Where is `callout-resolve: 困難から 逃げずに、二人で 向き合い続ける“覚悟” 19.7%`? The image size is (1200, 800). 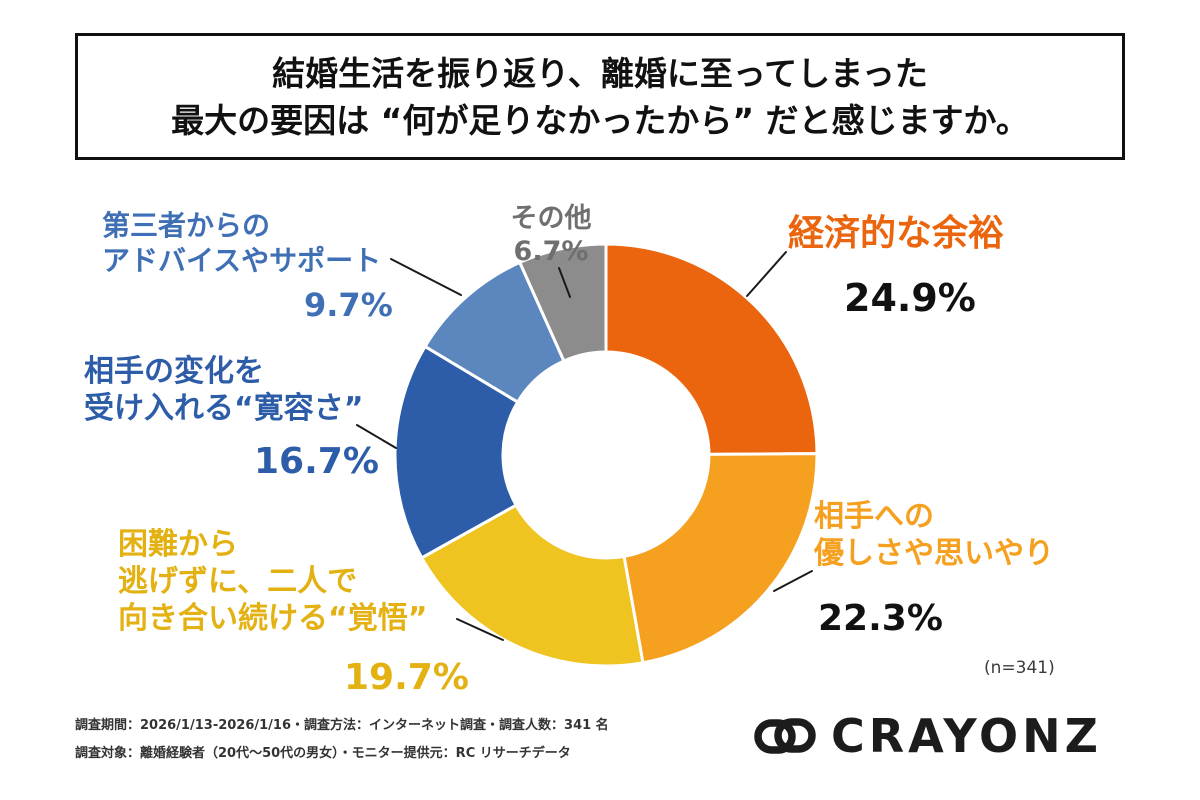 callout-resolve: 困難から 逃げずに、二人で 向き合い続ける“覚悟” 19.7% is located at coordinates (293, 612).